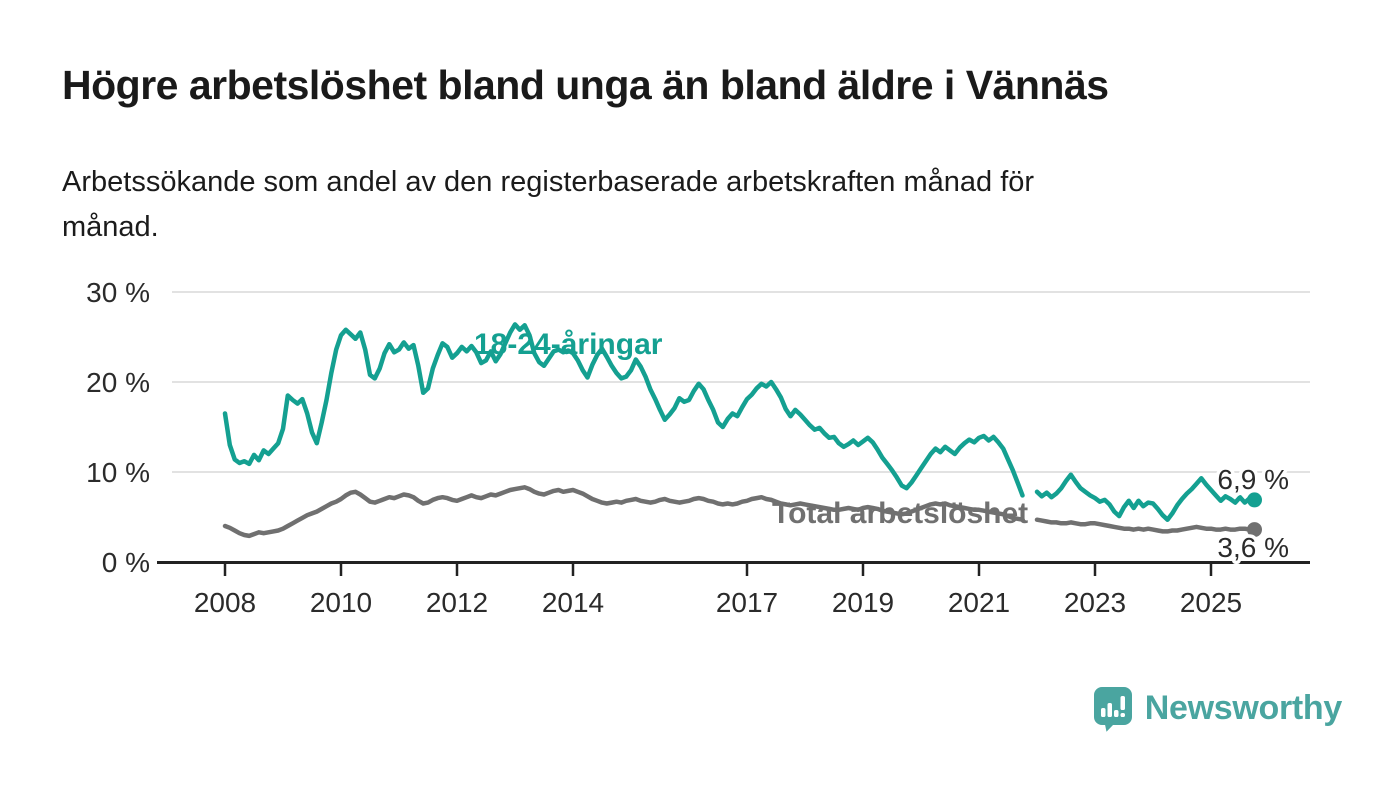  I want to click on x-tick-label: 2021, so click(979, 602).